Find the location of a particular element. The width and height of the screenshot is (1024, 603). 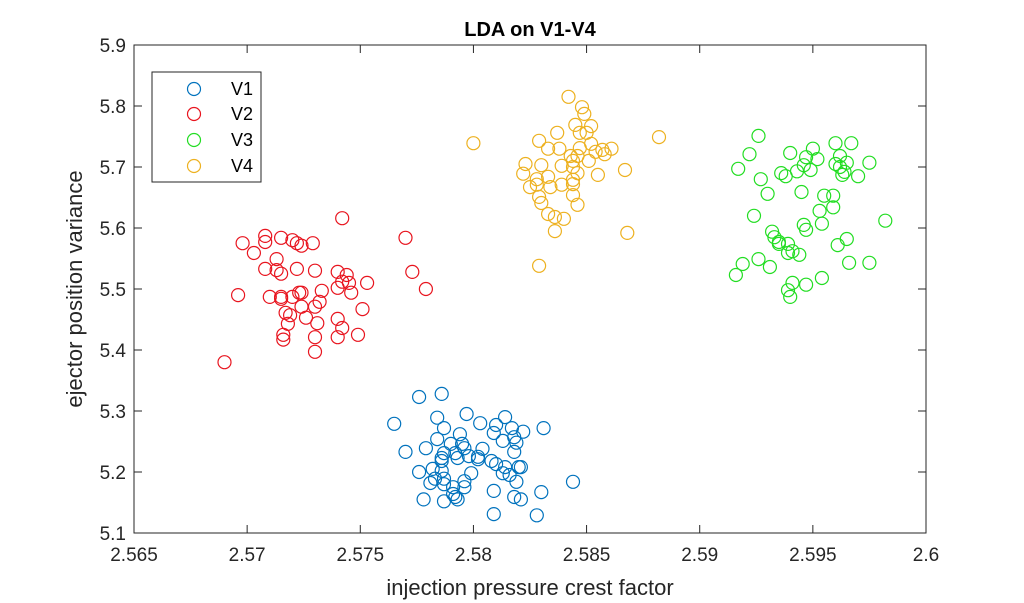

legend-box is located at coordinates (206, 127).